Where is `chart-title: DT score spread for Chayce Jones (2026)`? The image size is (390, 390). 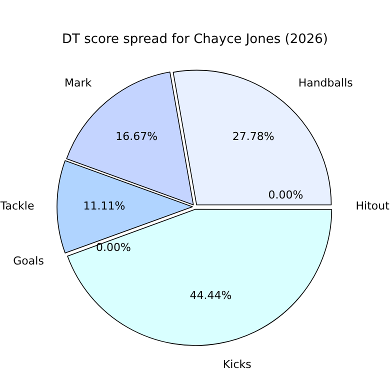 chart-title: DT score spread for Chayce Jones (2026) is located at coordinates (195, 40).